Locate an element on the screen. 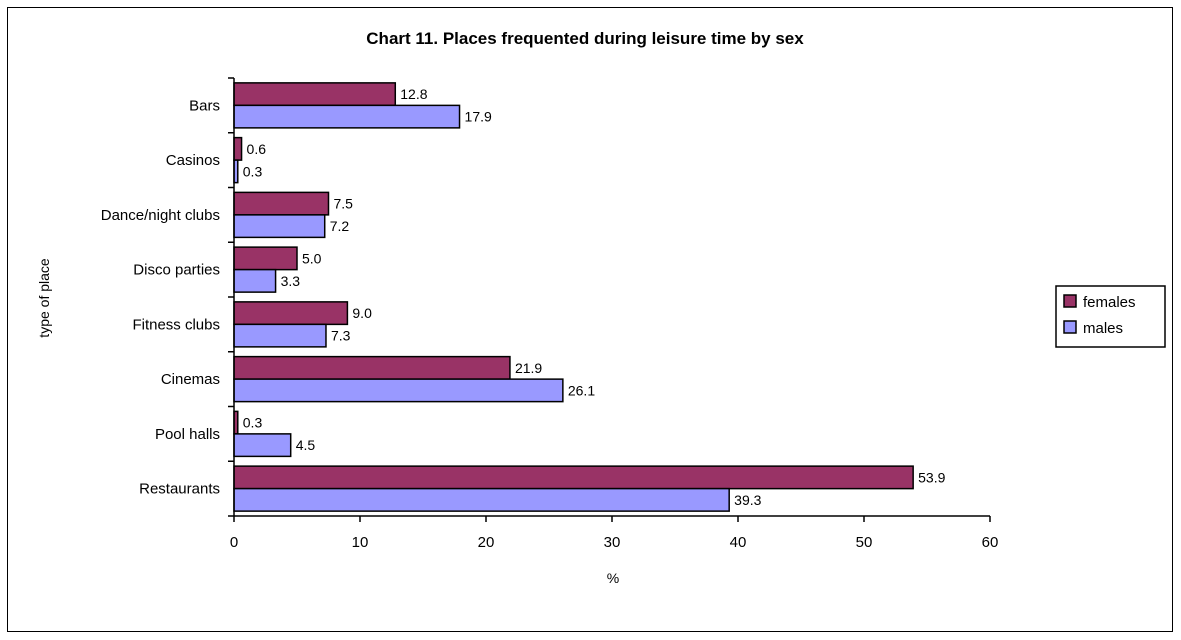  category-label-cinemas: Cinemas is located at coordinates (190, 379).